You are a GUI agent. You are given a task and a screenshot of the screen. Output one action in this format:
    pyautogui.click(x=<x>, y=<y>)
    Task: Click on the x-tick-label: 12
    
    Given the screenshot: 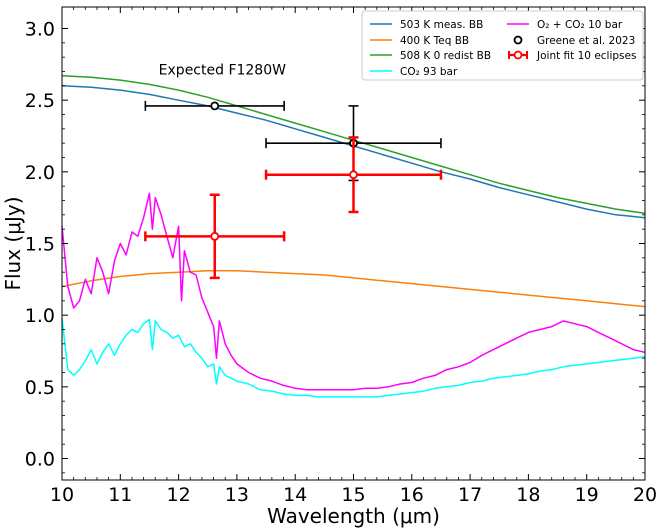 What is the action you would take?
    pyautogui.click(x=179, y=495)
    